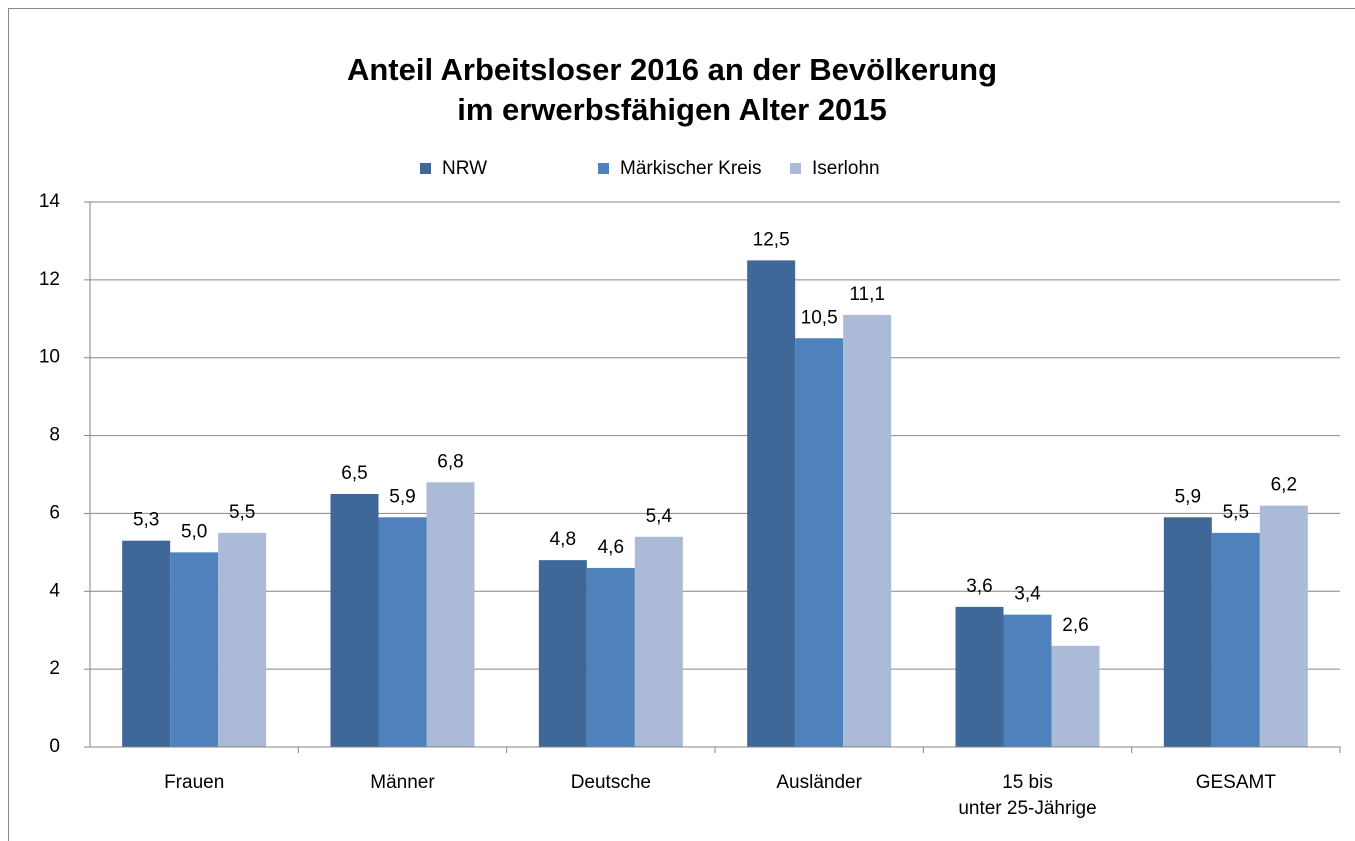  What do you see at coordinates (54, 590) in the screenshot?
I see `y-tick-label: 4` at bounding box center [54, 590].